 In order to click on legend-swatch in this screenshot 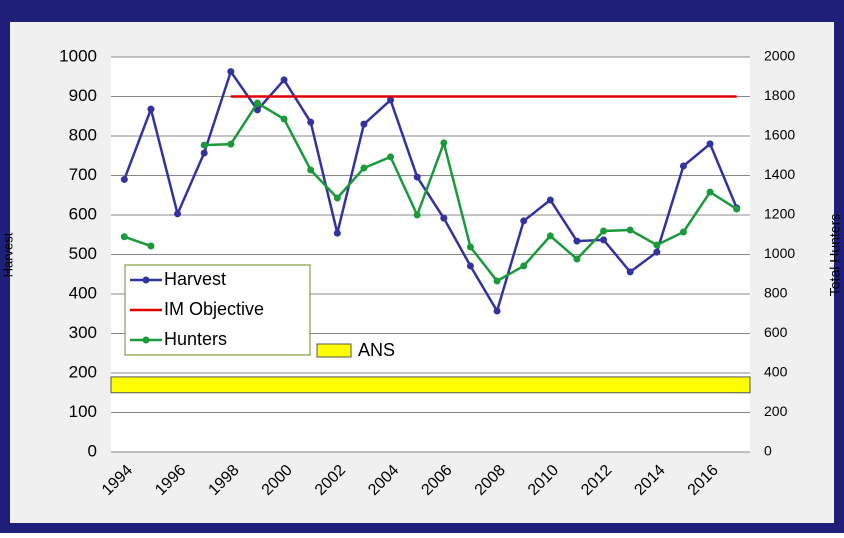, I will do `click(334, 350)`.